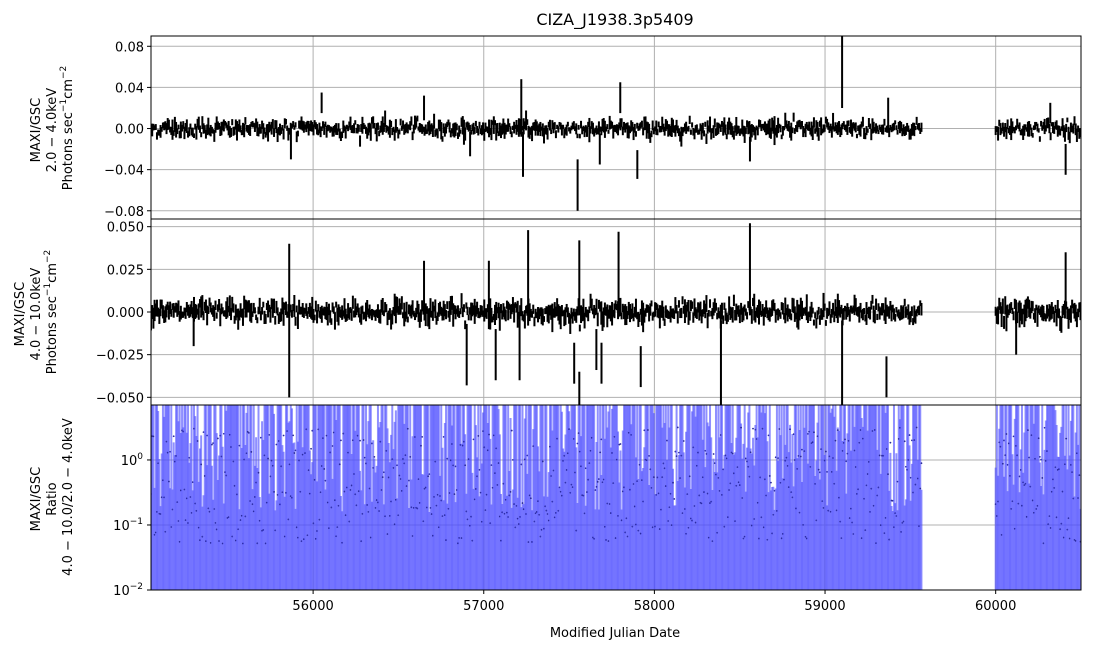 The image size is (1096, 658). What do you see at coordinates (36, 499) in the screenshot?
I see `ratio-ylabel-line1: MAXI/GSC` at bounding box center [36, 499].